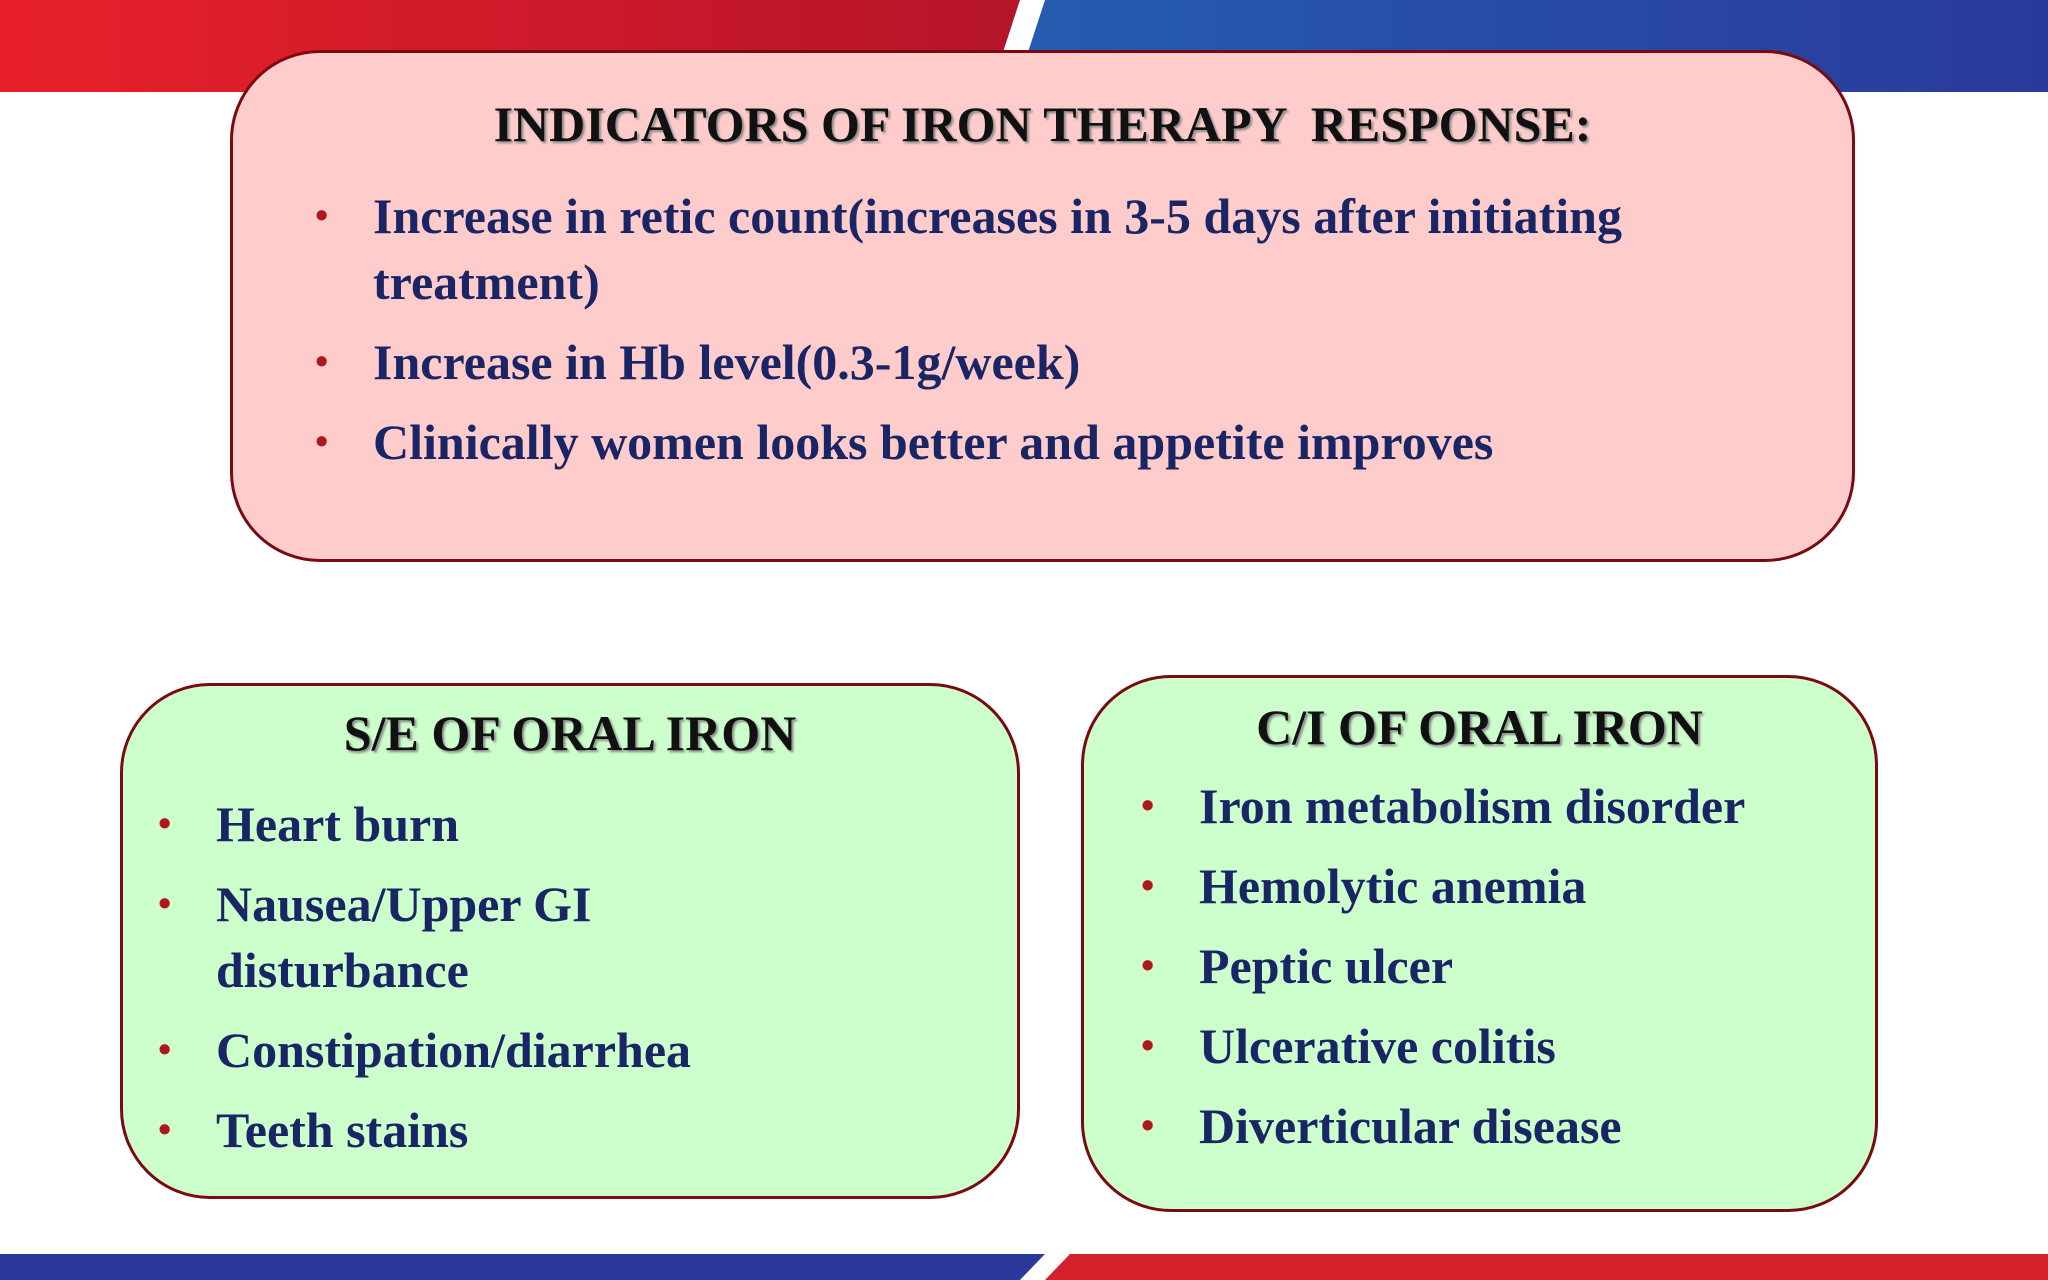  I want to click on bullet-item: Ulcerative colitis, so click(1460, 1046).